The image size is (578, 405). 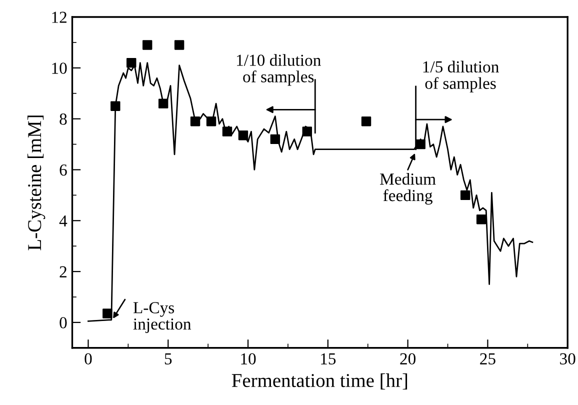 What do you see at coordinates (461, 76) in the screenshot?
I see `ref-line-label: 1/5 dilution of samples` at bounding box center [461, 76].